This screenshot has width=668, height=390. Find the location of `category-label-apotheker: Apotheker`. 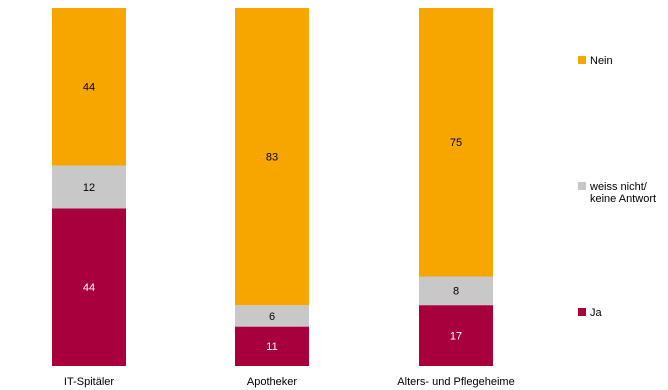

category-label-apotheker: Apotheker is located at coordinates (272, 382).